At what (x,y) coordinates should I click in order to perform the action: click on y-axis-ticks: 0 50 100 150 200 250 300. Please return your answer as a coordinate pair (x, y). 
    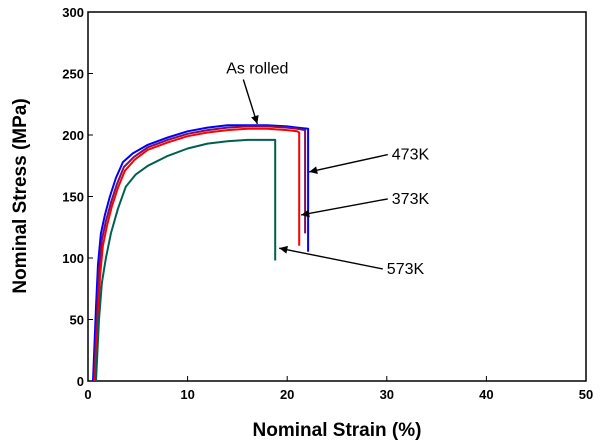
    Looking at the image, I should click on (77, 197).